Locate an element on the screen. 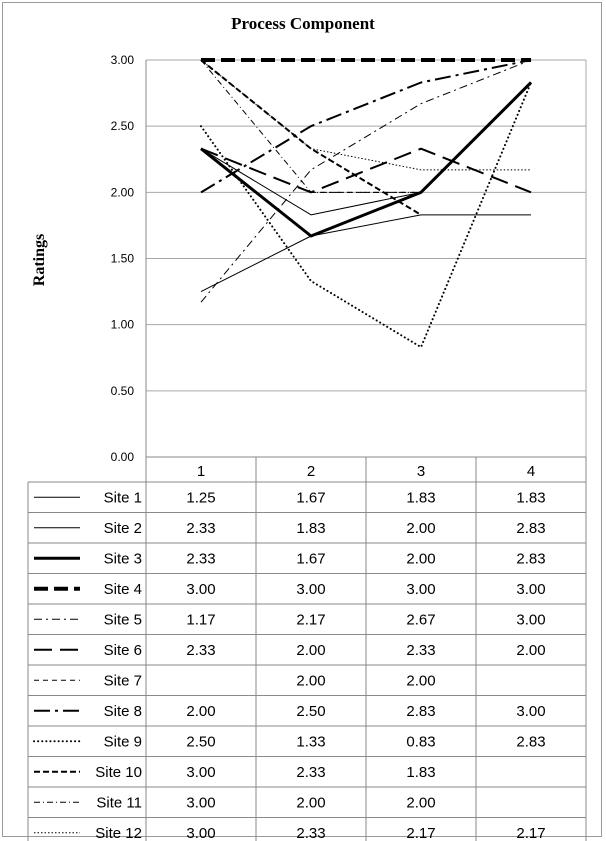 The width and height of the screenshot is (606, 841). x-category-label: 1 is located at coordinates (201, 471).